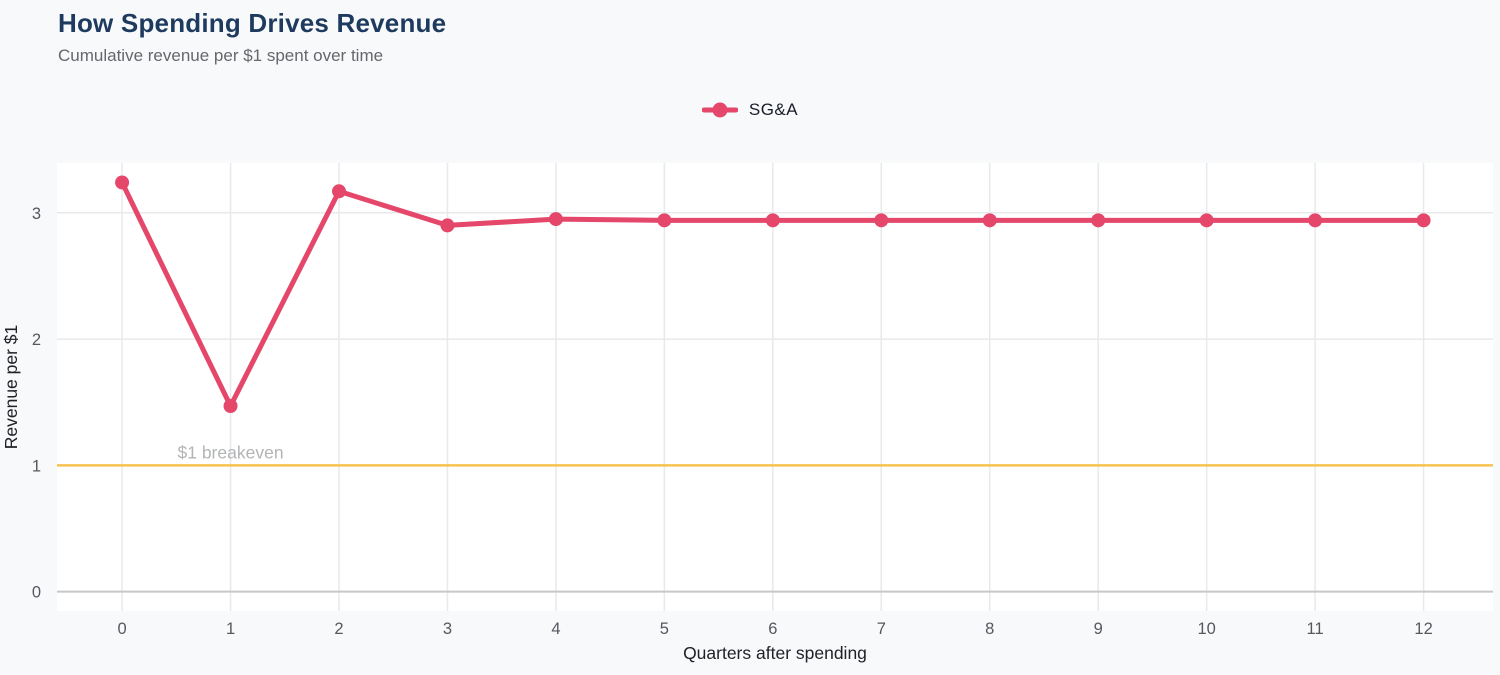 The image size is (1500, 675). What do you see at coordinates (664, 629) in the screenshot?
I see `x-tick-label: 5` at bounding box center [664, 629].